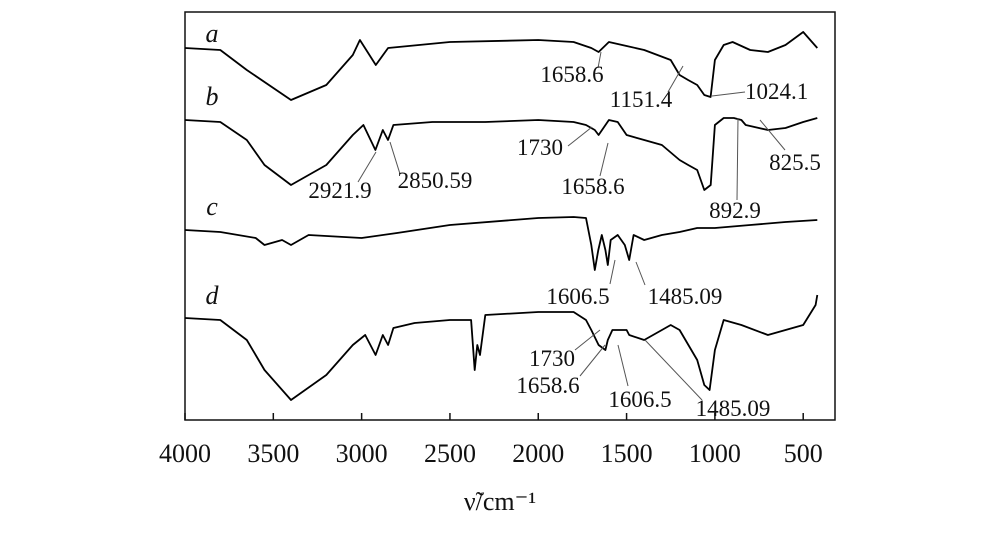 The image size is (1000, 553). What do you see at coordinates (715, 453) in the screenshot?
I see `x-tick-label: 1000` at bounding box center [715, 453].